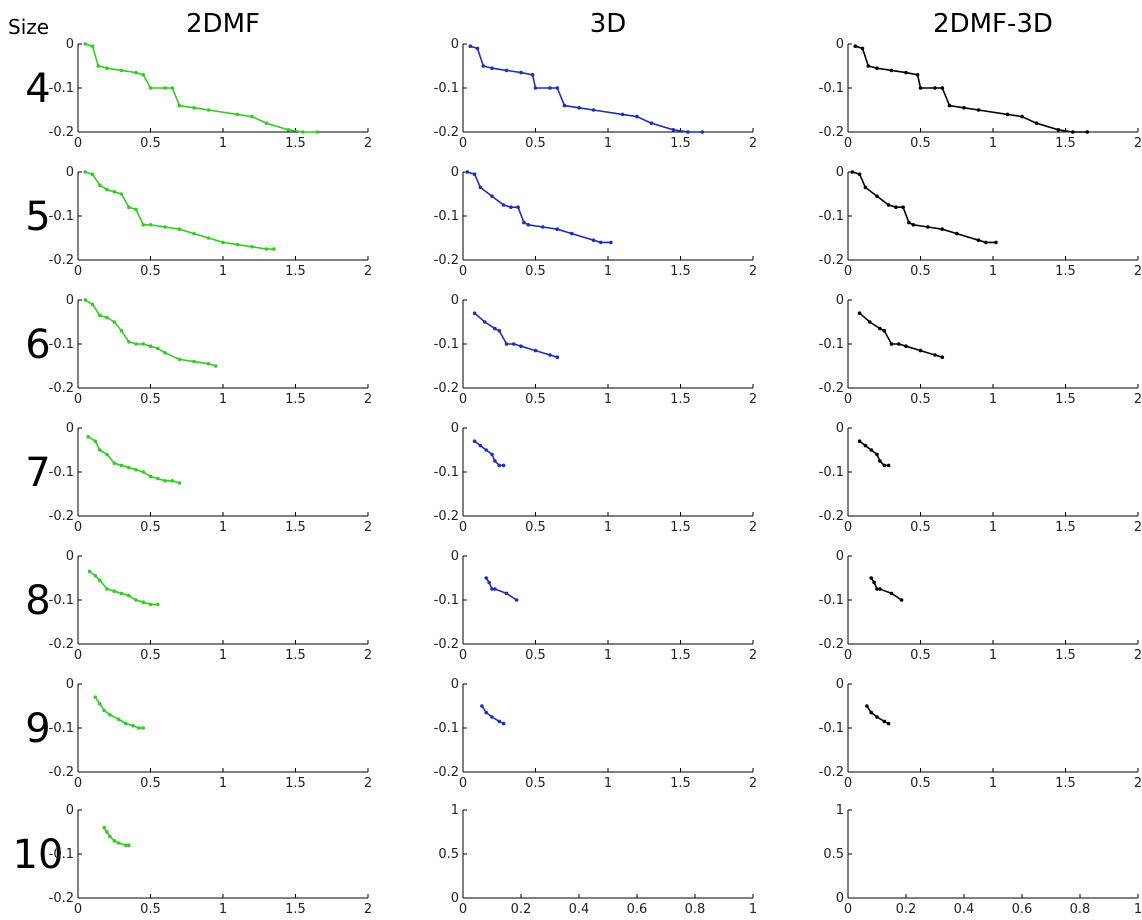  I want to click on x-tick-label: 0.4, so click(964, 909).